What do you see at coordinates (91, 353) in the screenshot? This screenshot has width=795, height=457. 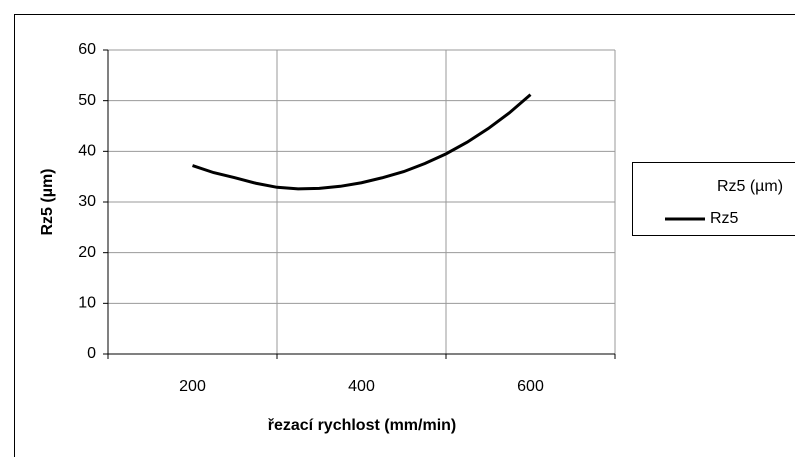 I see `y-tick-label: 0` at bounding box center [91, 353].